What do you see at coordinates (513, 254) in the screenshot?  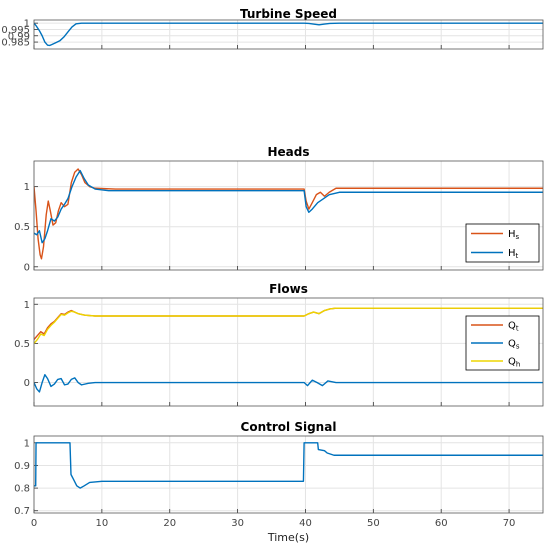 I see `legend-label: Ht` at bounding box center [513, 254].